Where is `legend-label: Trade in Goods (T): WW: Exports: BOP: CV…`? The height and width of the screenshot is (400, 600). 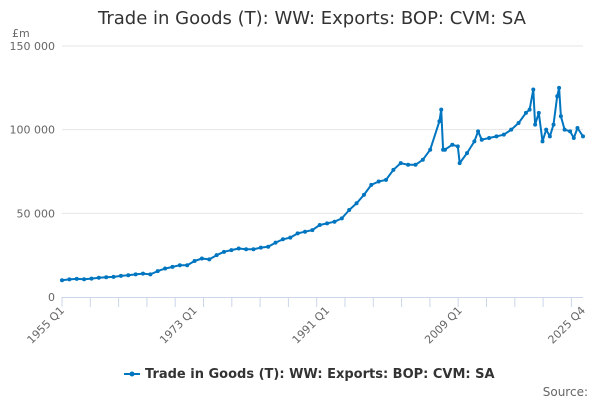
legend-label: Trade in Goods (T): WW: Exports: BOP: CV… is located at coordinates (320, 374).